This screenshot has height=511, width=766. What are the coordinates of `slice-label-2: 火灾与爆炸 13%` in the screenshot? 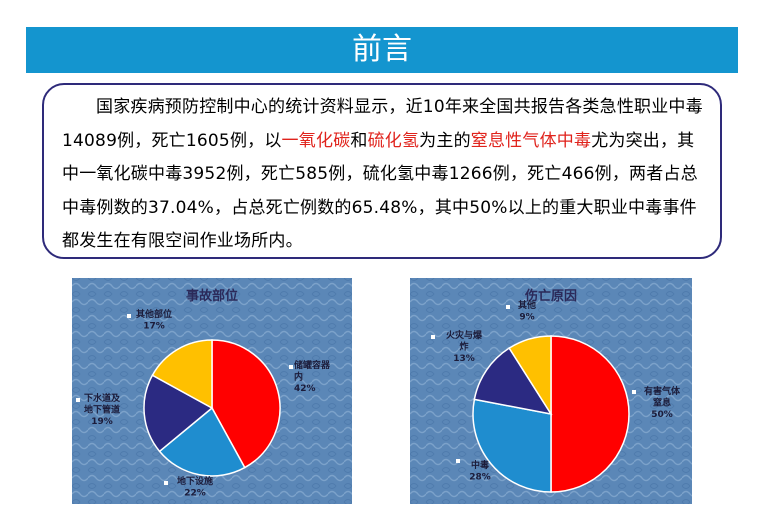 It's located at (464, 346).